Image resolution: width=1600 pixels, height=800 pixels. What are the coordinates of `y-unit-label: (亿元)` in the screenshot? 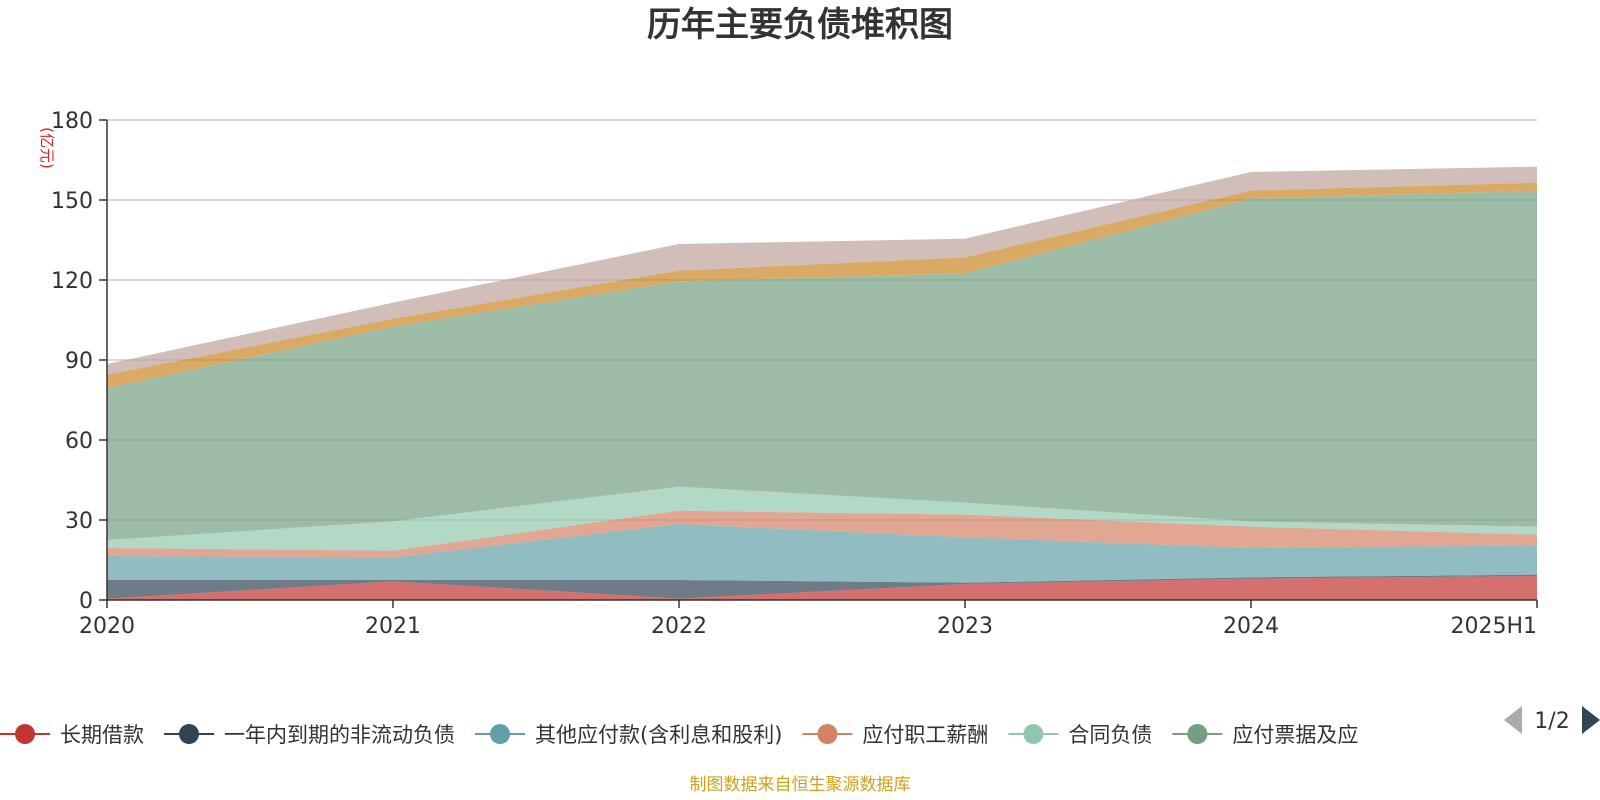 It's located at (47, 148).